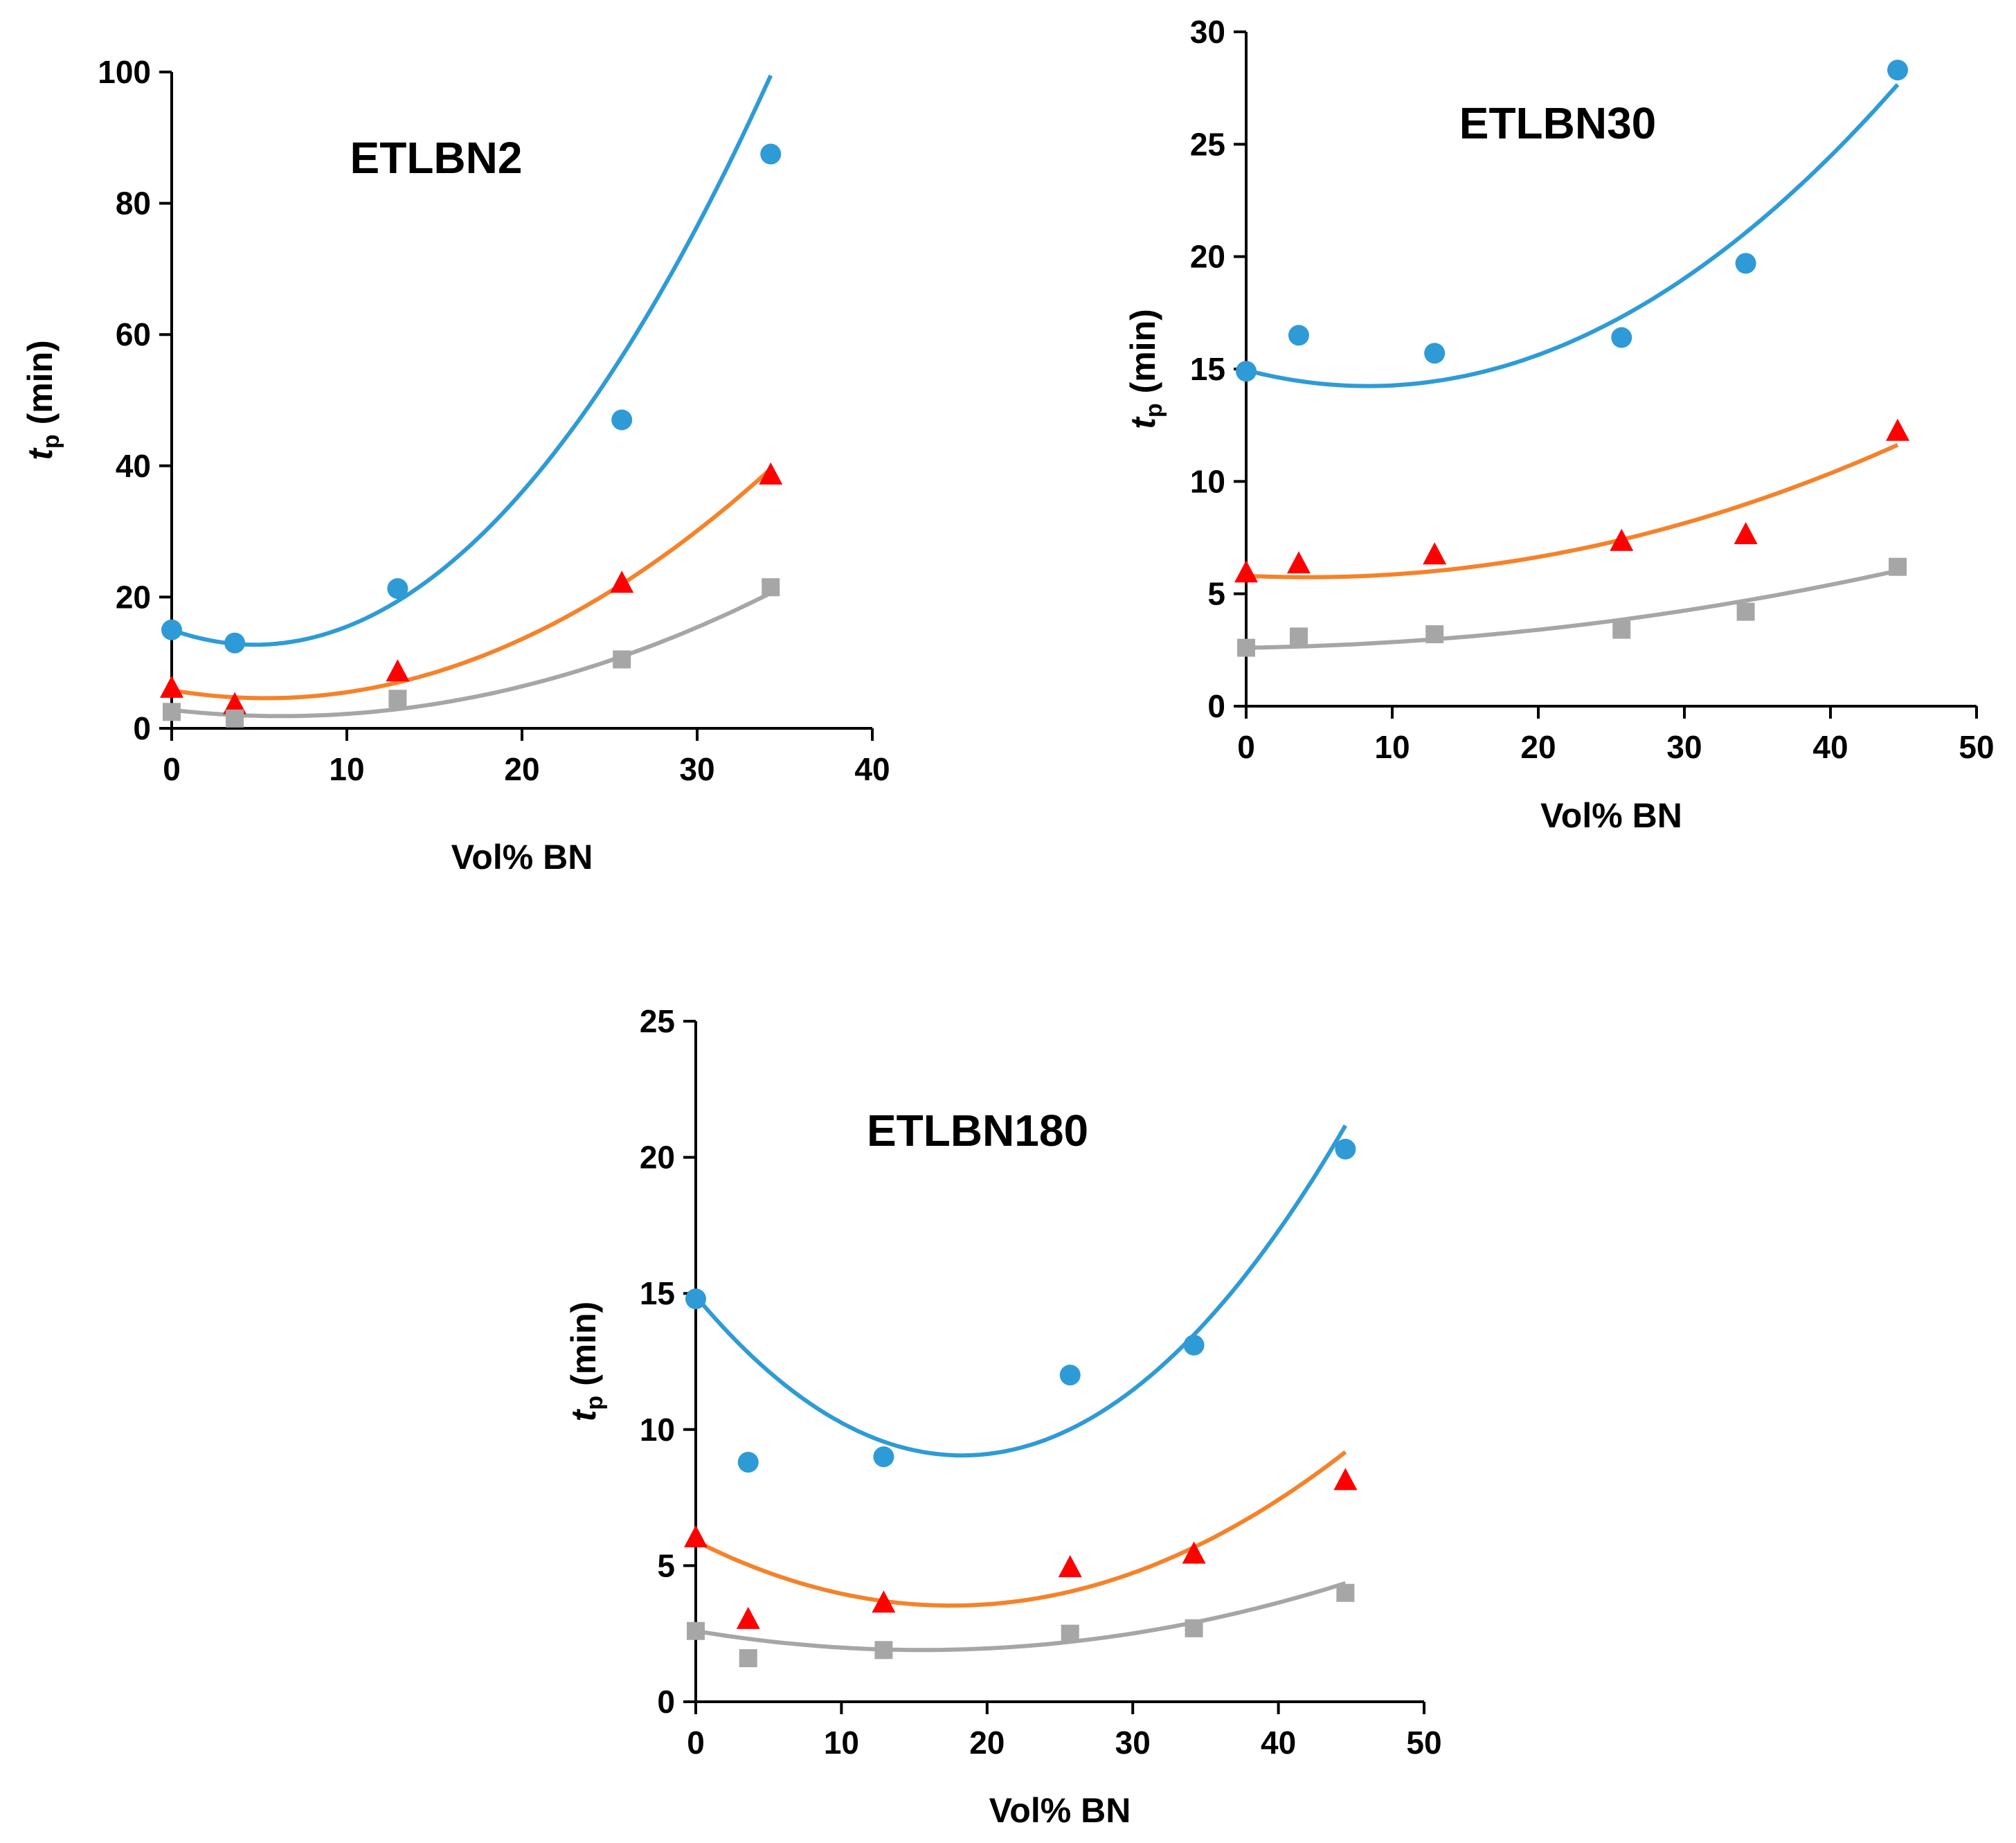 This screenshot has height=1843, width=2016. What do you see at coordinates (133, 466) in the screenshot?
I see `y-tick-label: 40` at bounding box center [133, 466].